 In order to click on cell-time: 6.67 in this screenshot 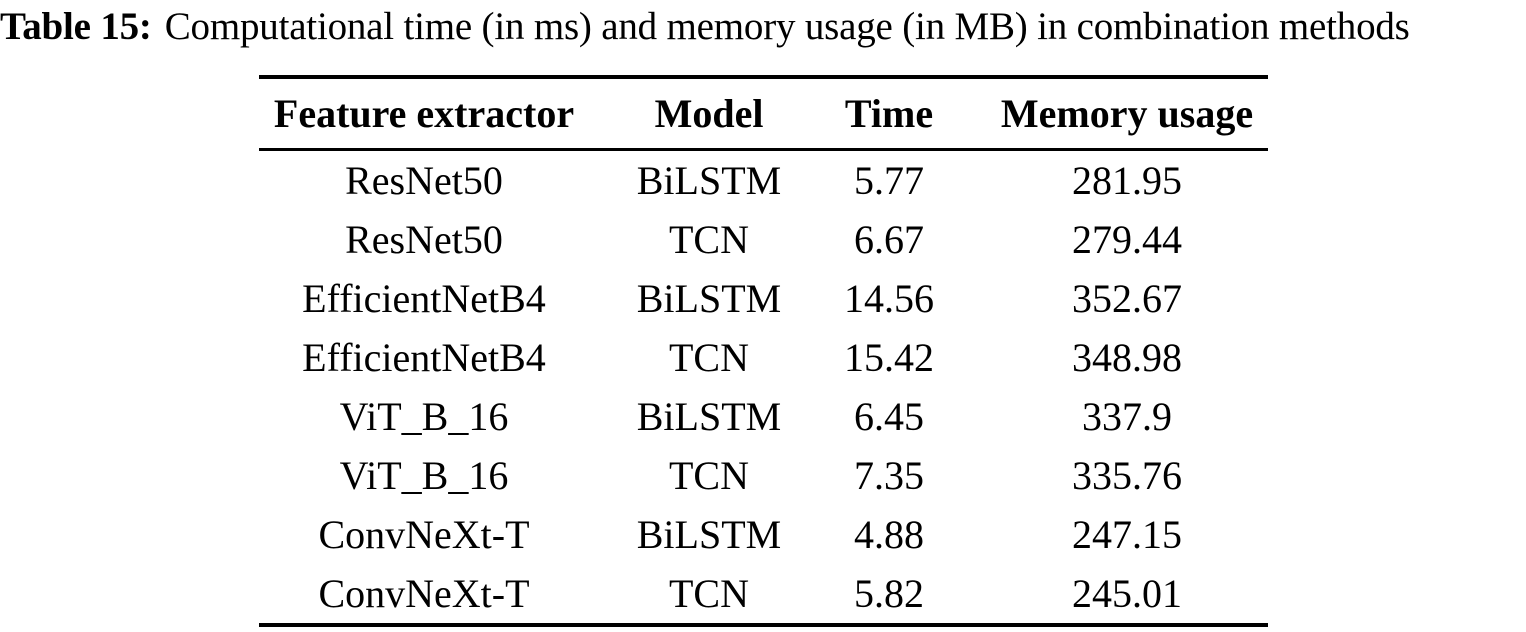, I will do `click(889, 239)`.